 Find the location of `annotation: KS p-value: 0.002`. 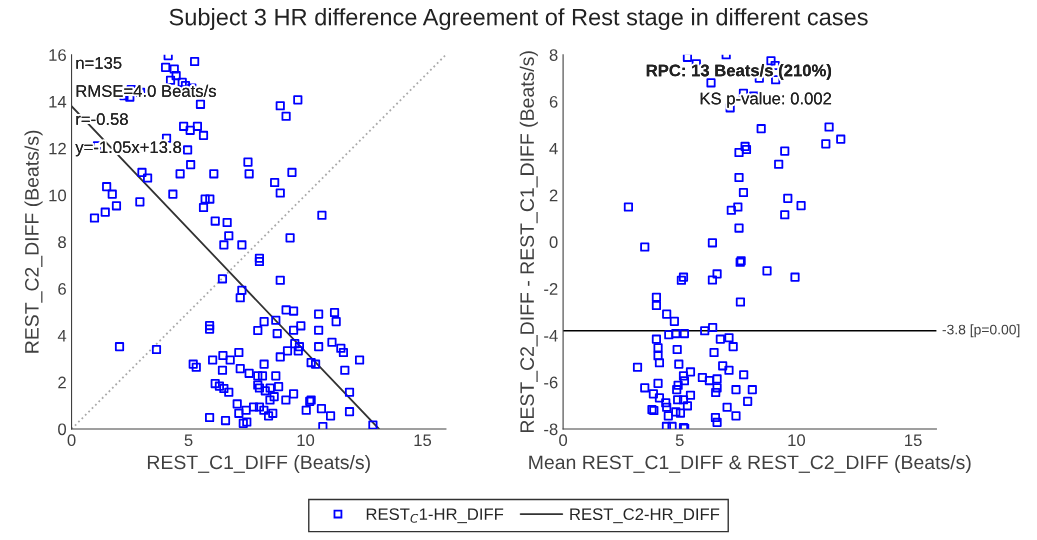

annotation: KS p-value: 0.002 is located at coordinates (766, 100).